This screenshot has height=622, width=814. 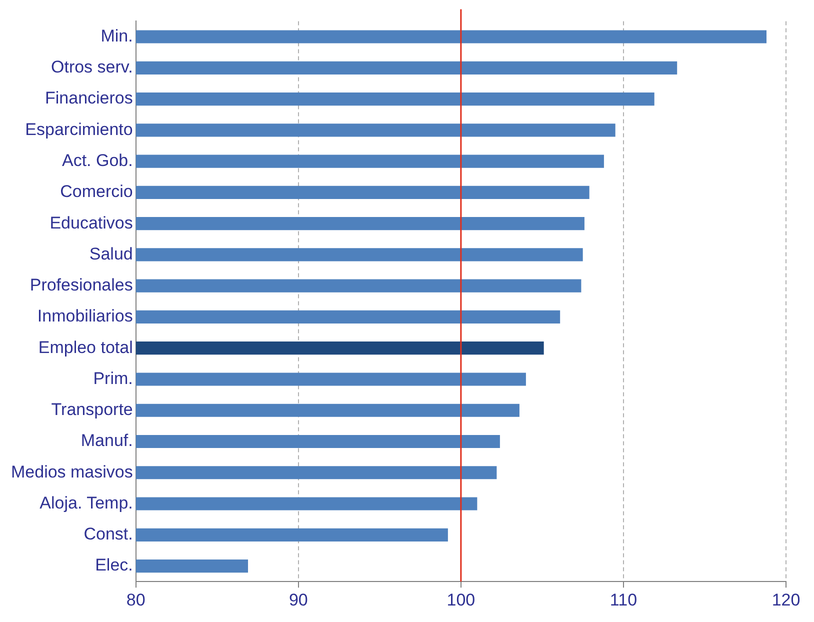 I want to click on y-tick-label: Financieros, so click(x=88, y=98).